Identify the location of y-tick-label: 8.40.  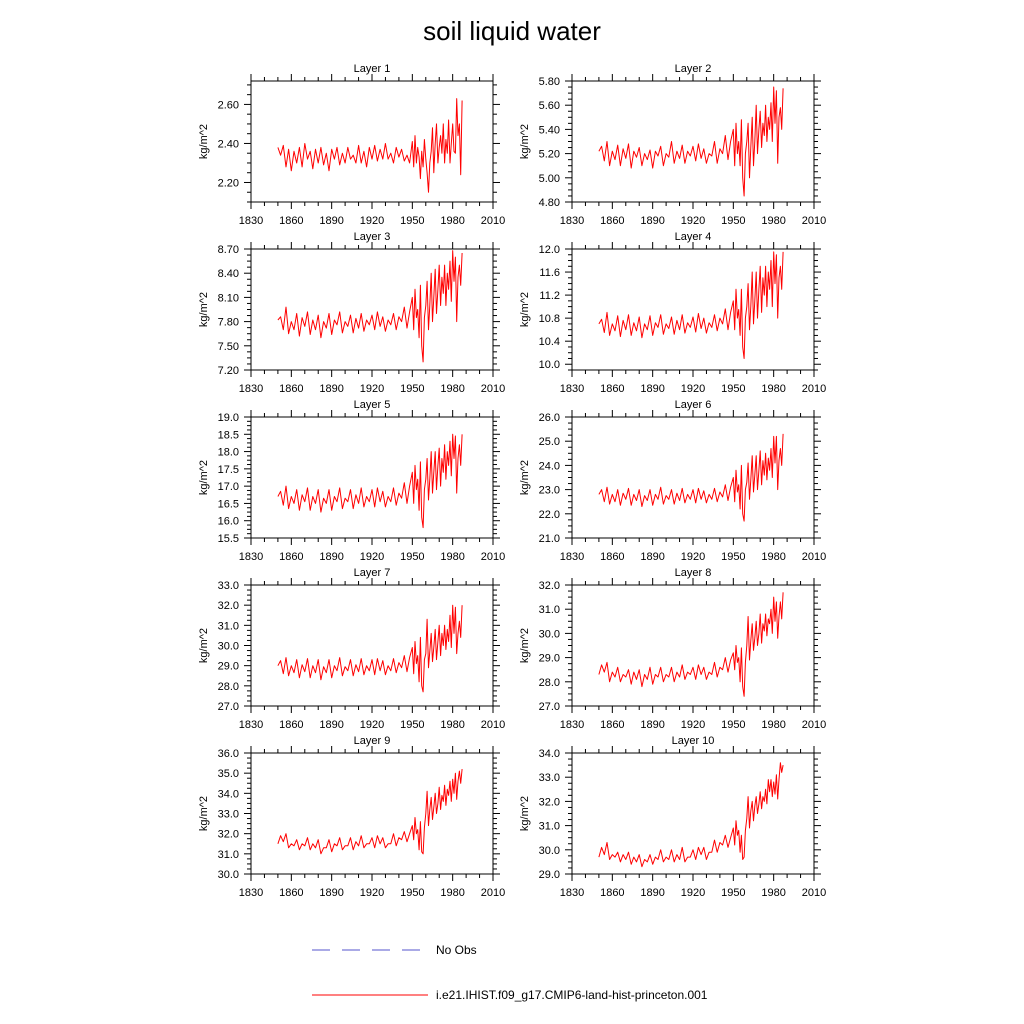
(228, 274).